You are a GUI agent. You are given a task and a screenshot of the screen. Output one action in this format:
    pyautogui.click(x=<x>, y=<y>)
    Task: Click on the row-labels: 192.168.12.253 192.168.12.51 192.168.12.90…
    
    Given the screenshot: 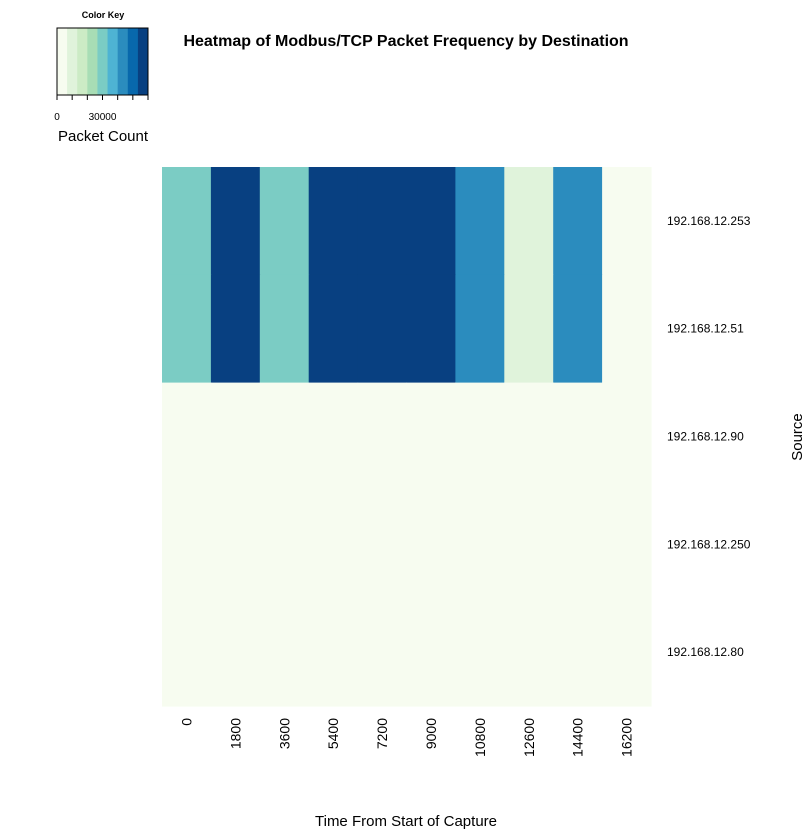 What is the action you would take?
    pyautogui.click(x=709, y=436)
    